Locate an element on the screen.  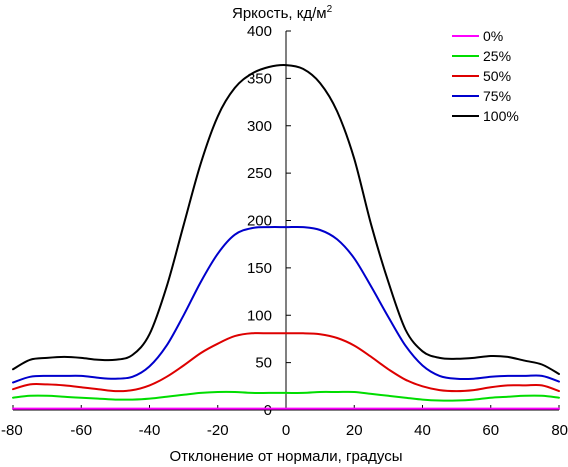
x-axis-title: Отклонение от нормали, градусы is located at coordinates (286, 456).